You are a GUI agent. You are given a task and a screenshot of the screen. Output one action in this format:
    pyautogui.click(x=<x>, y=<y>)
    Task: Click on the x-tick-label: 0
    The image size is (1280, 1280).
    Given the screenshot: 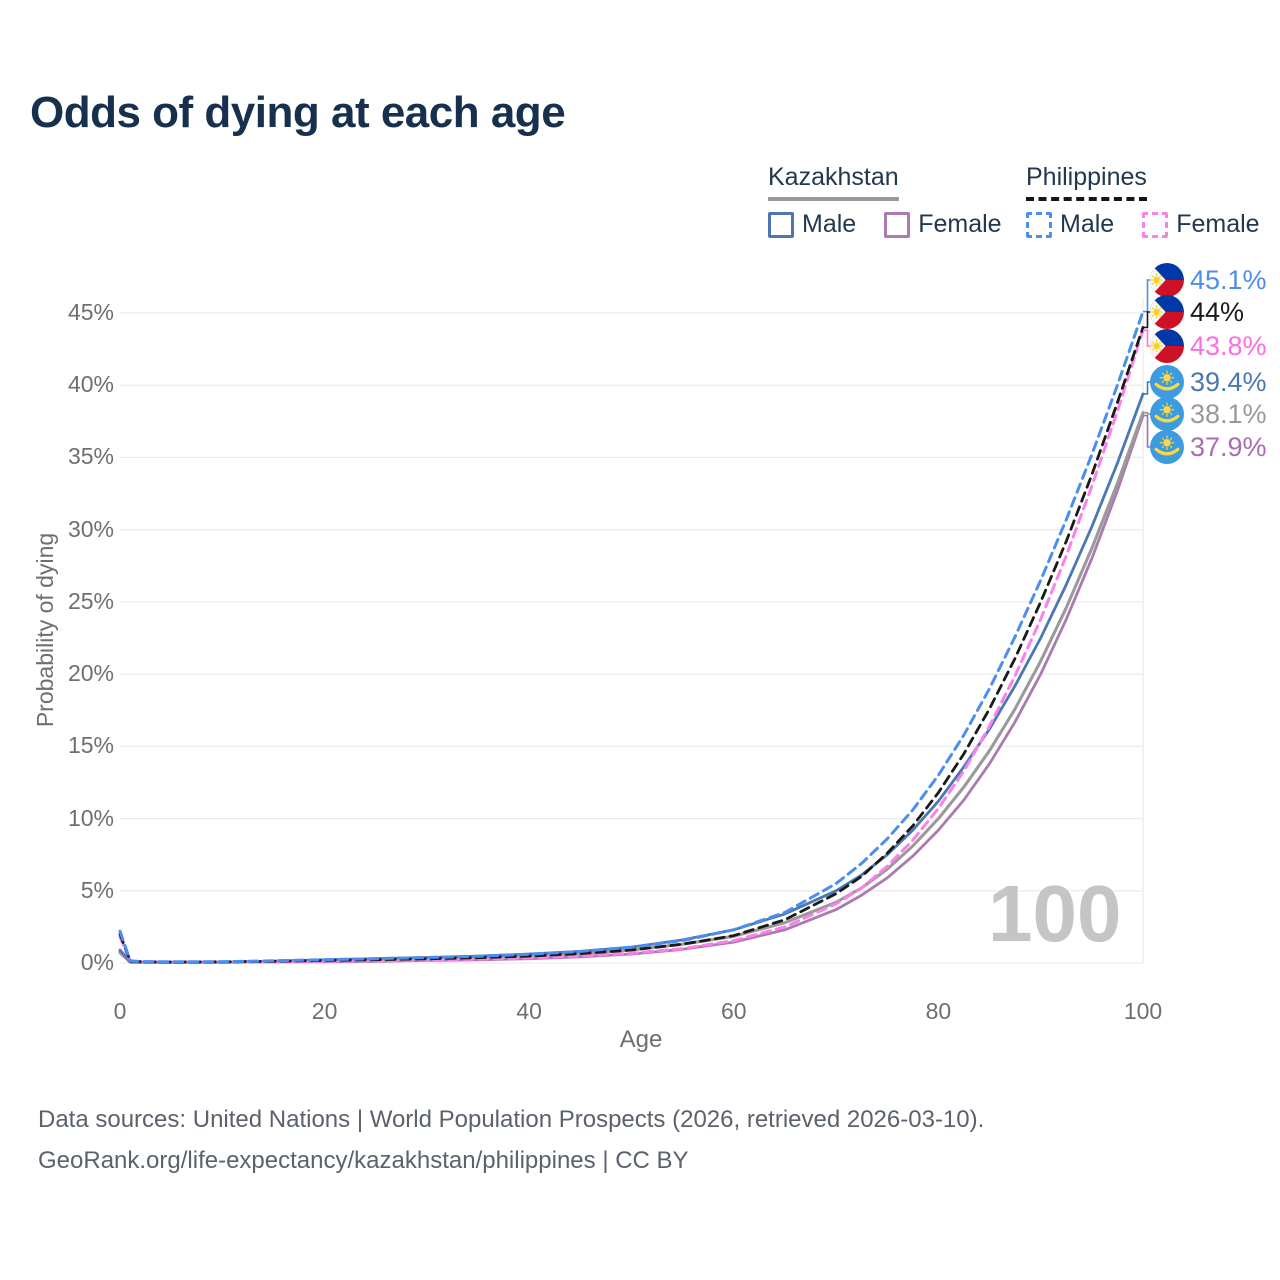 What is the action you would take?
    pyautogui.click(x=120, y=1011)
    